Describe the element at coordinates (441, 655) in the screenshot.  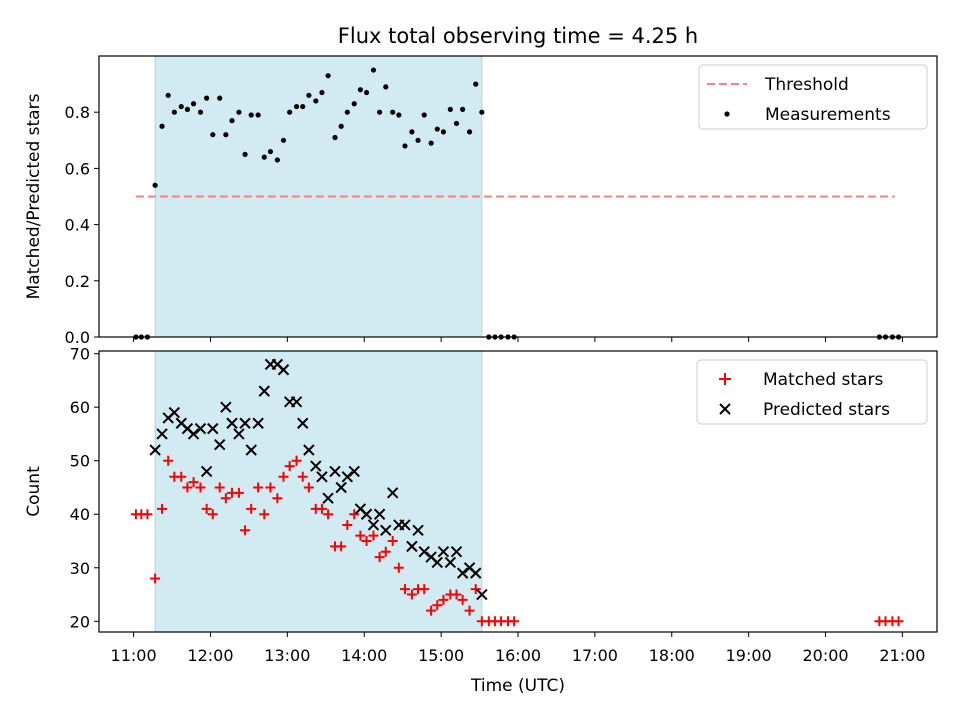
I see `x-tick-label: 15:00` at that location.